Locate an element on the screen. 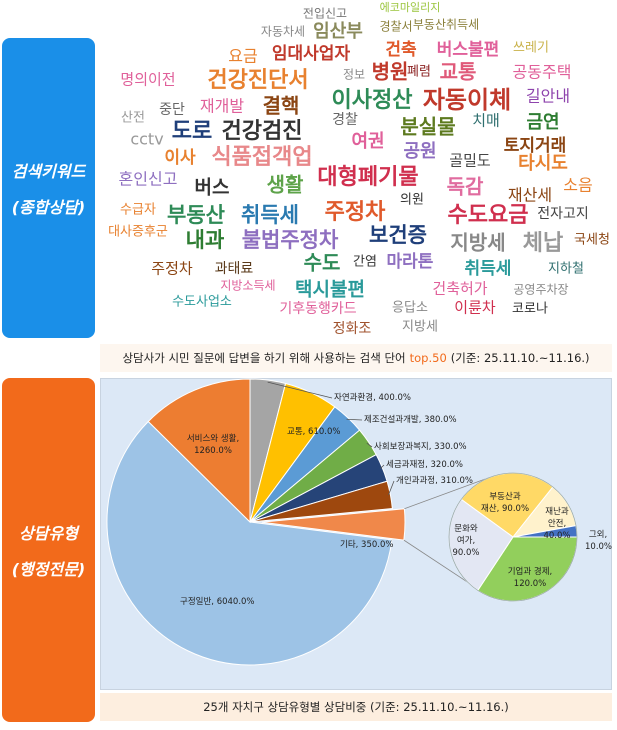  label-category: 재난과 안전 is located at coordinates (557, 518).